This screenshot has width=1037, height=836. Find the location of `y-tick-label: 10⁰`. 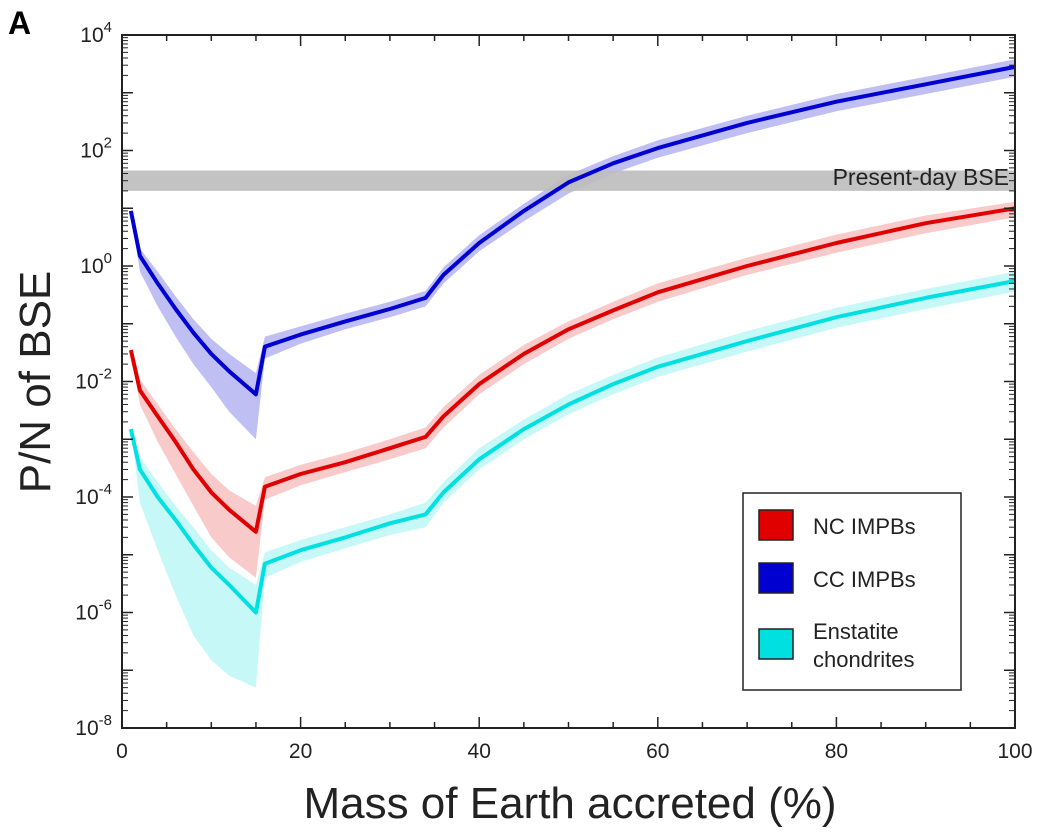

y-tick-label: 10⁰ is located at coordinates (96, 264).